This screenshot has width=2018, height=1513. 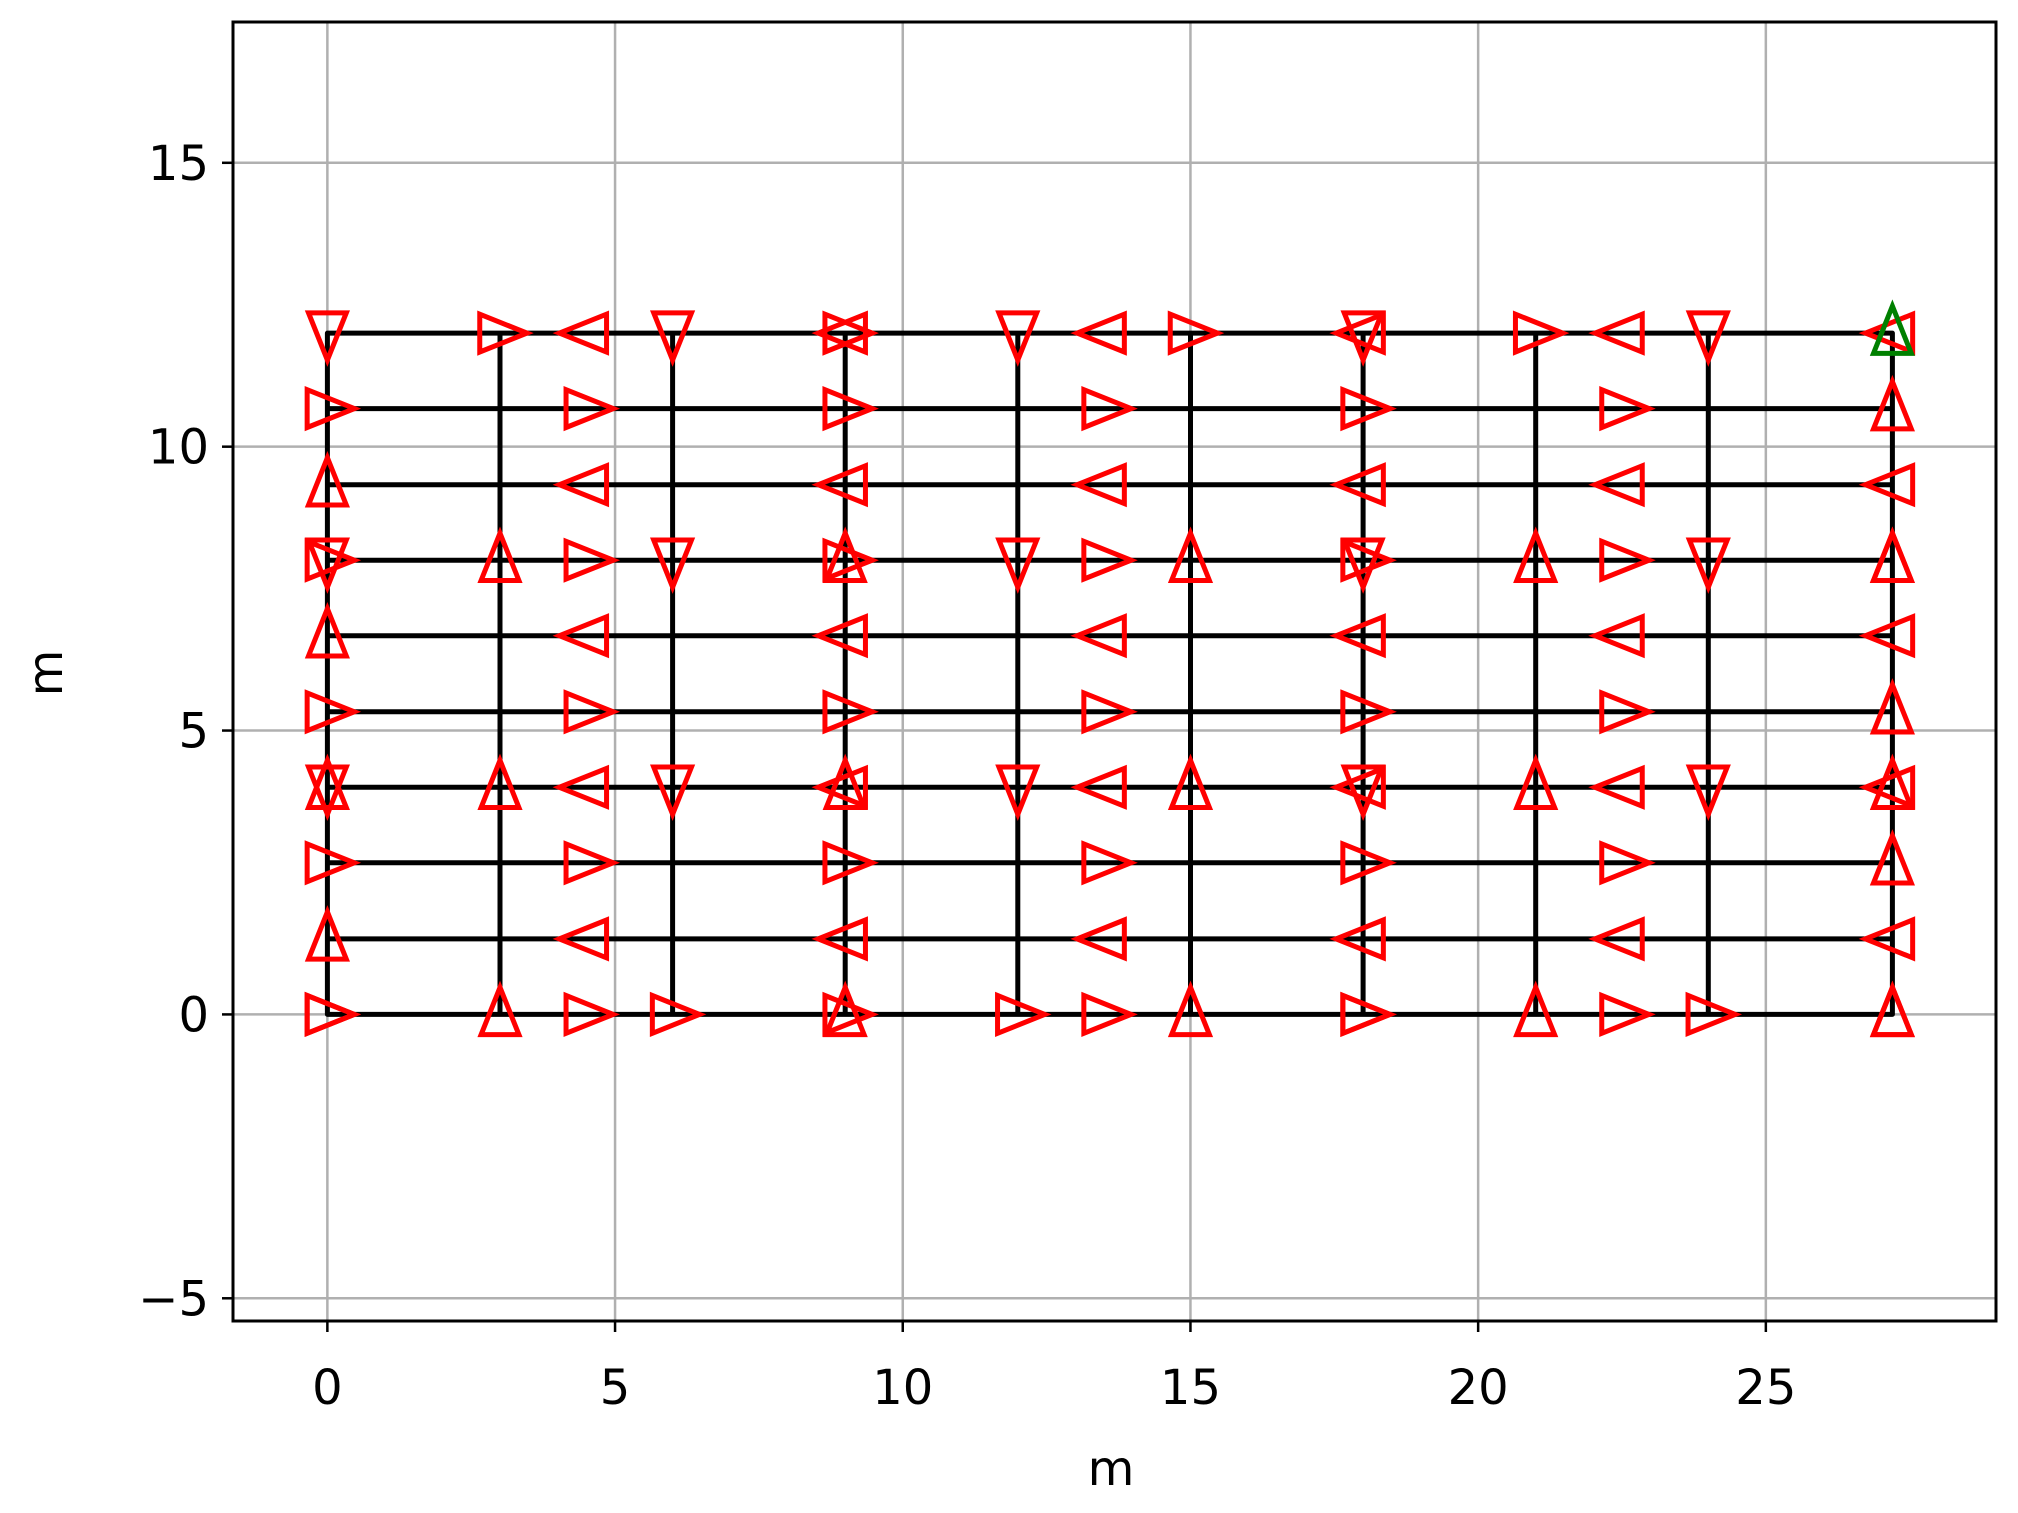 What do you see at coordinates (178, 164) in the screenshot?
I see `y-tick-label: 15` at bounding box center [178, 164].